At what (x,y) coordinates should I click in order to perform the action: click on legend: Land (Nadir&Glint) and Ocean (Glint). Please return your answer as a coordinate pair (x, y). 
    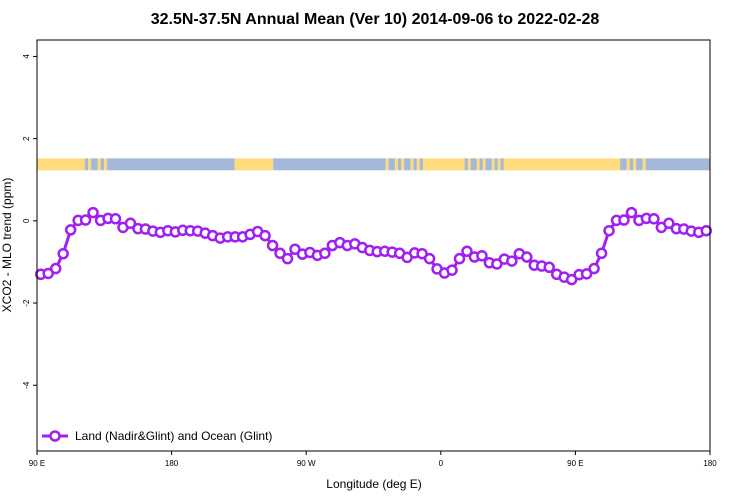
    Looking at the image, I should click on (157, 436).